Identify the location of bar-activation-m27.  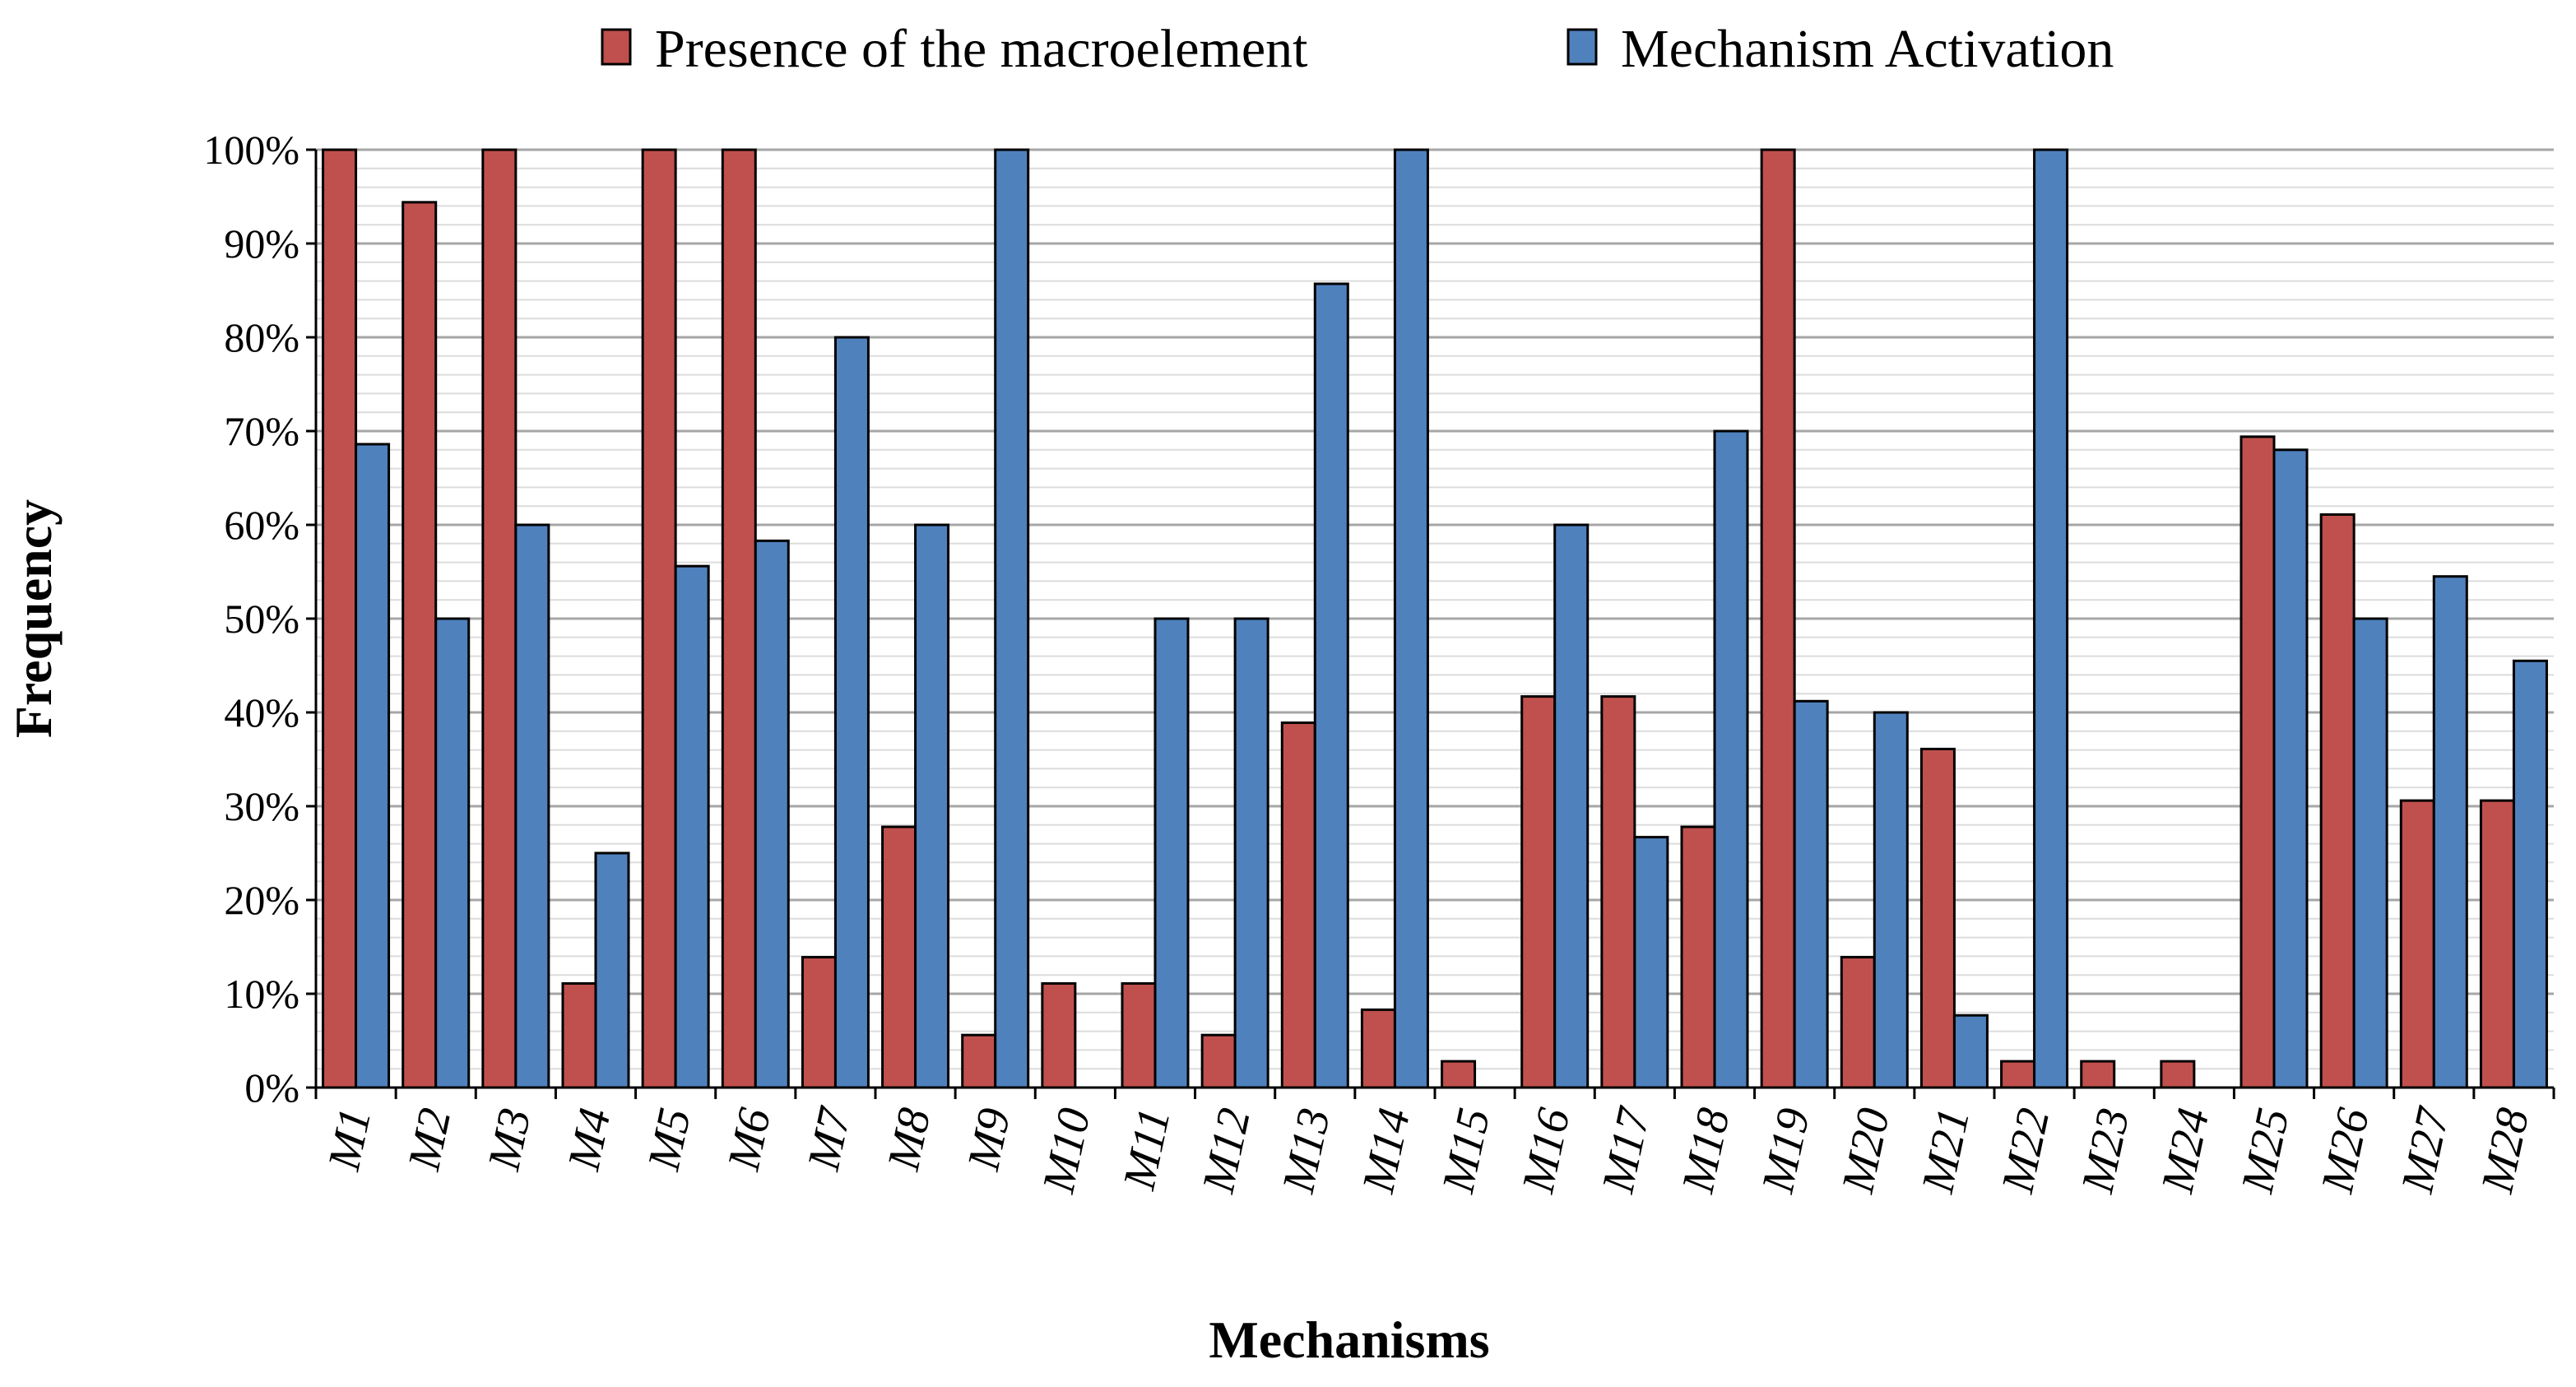
(2450, 832).